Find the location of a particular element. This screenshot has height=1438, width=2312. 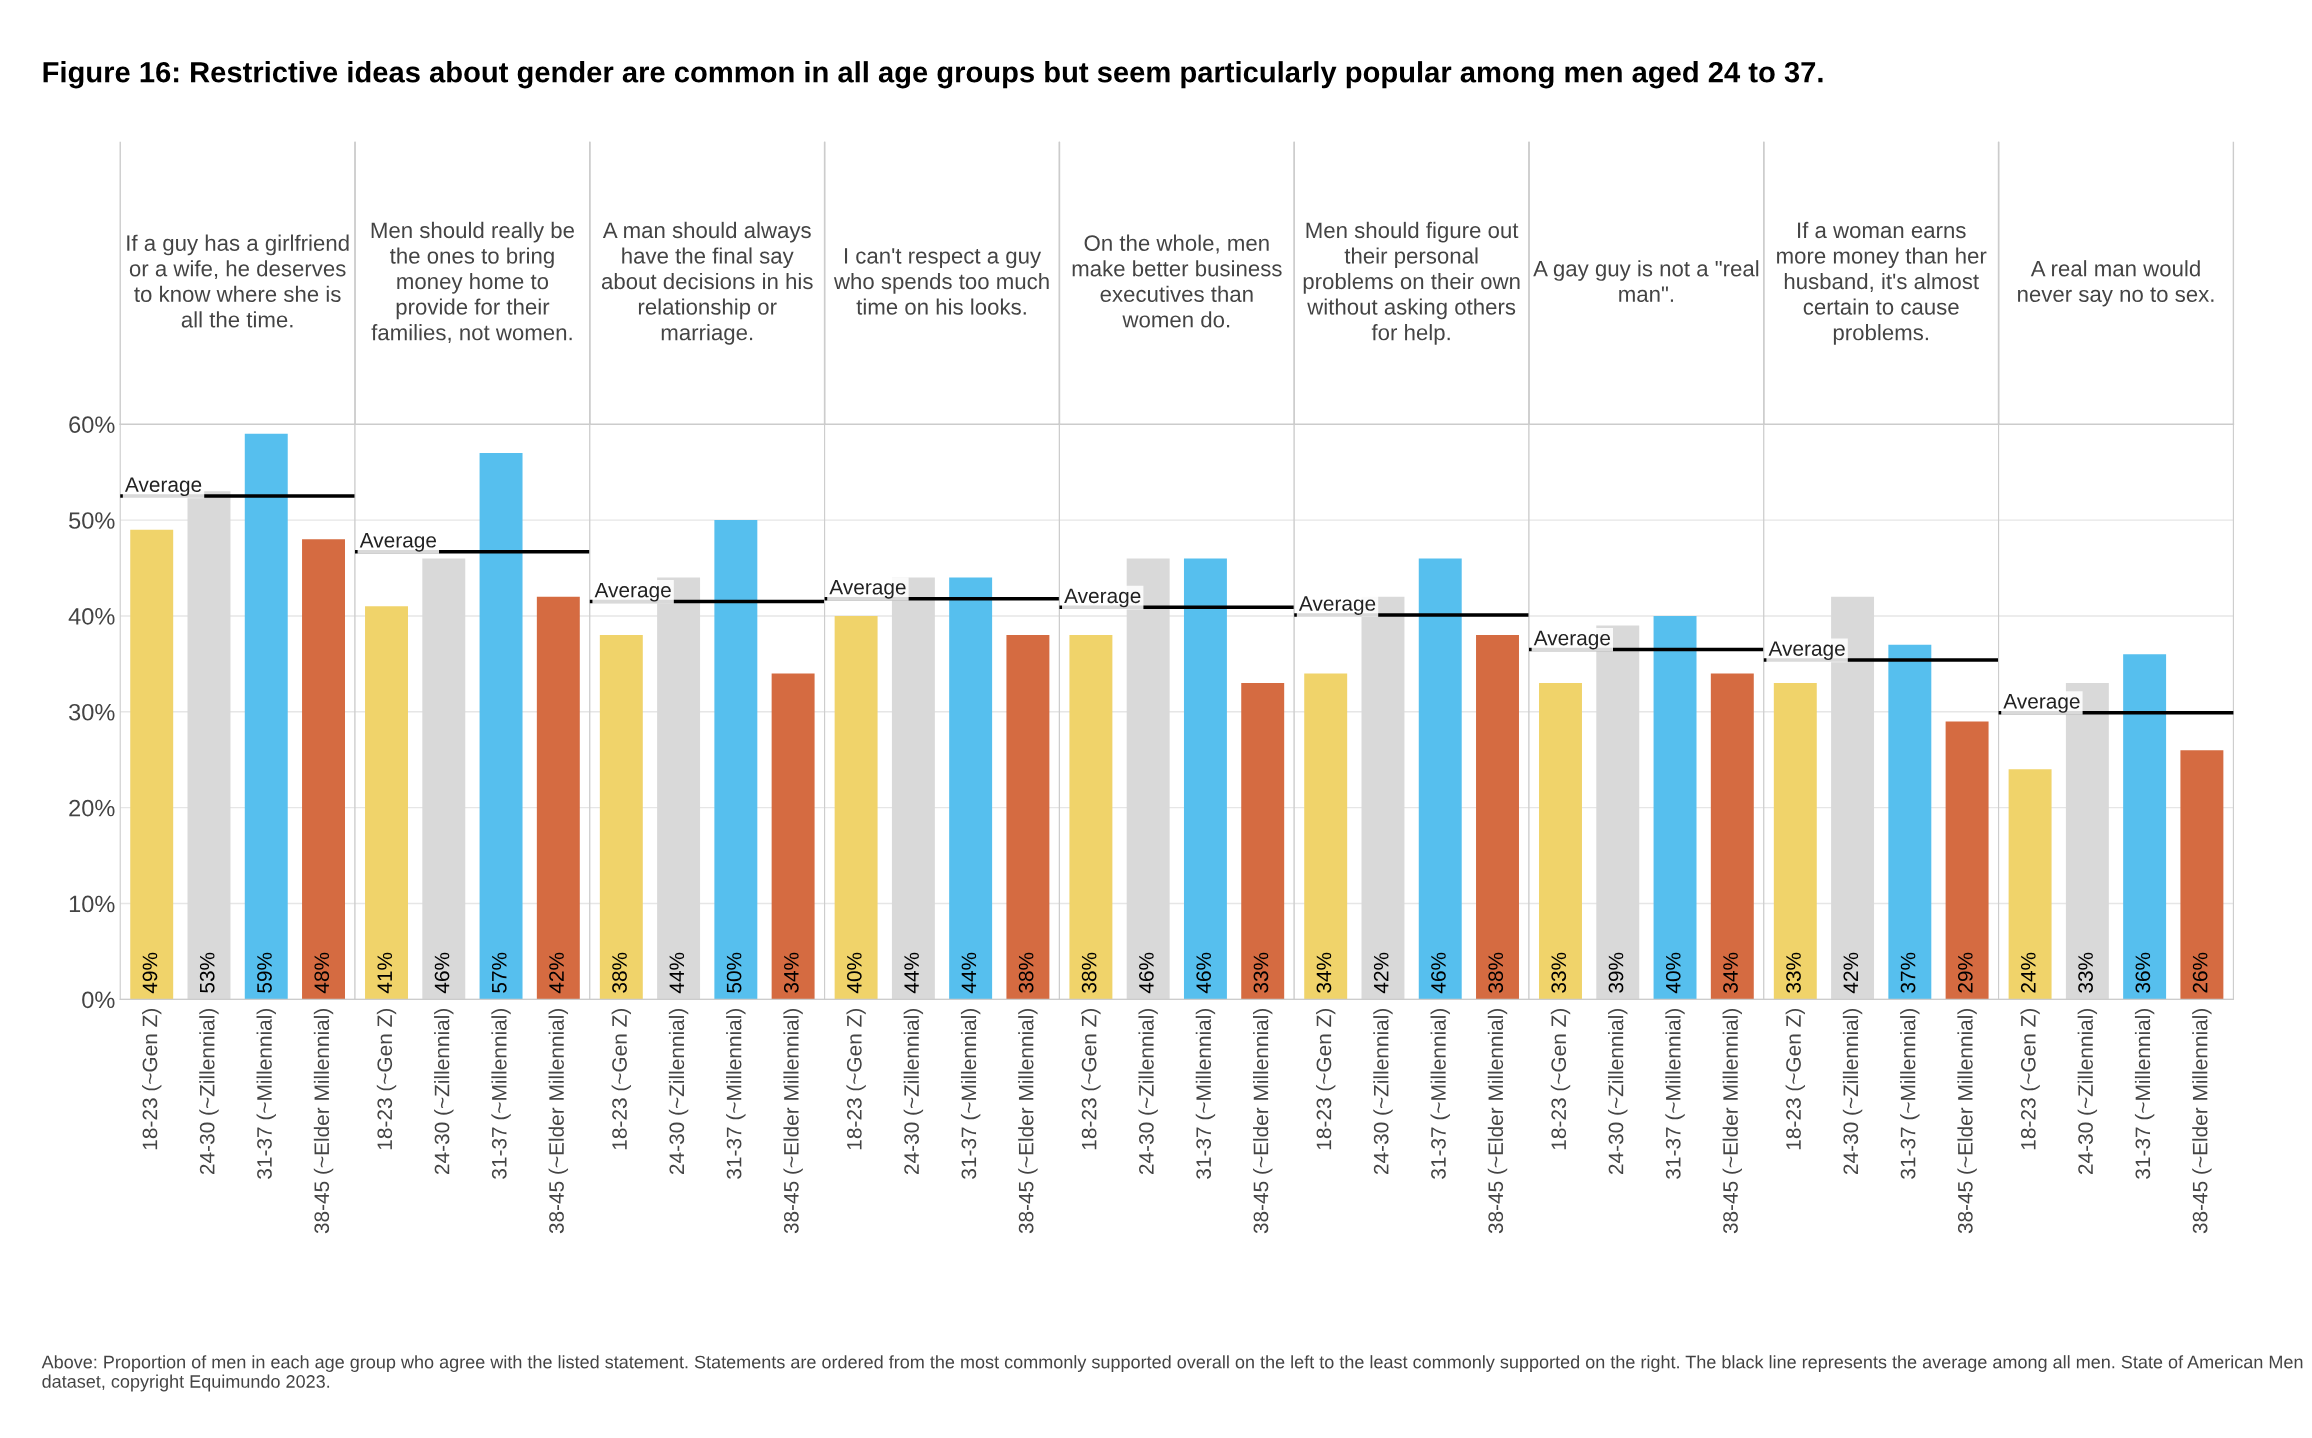

data-label: 48% is located at coordinates (322, 973).